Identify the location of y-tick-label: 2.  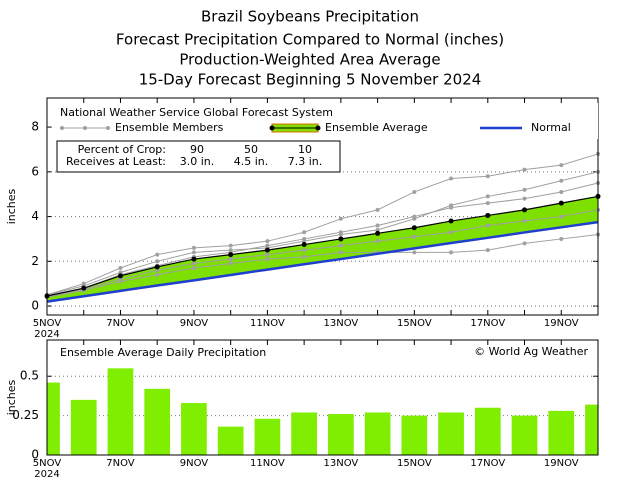
(35, 261).